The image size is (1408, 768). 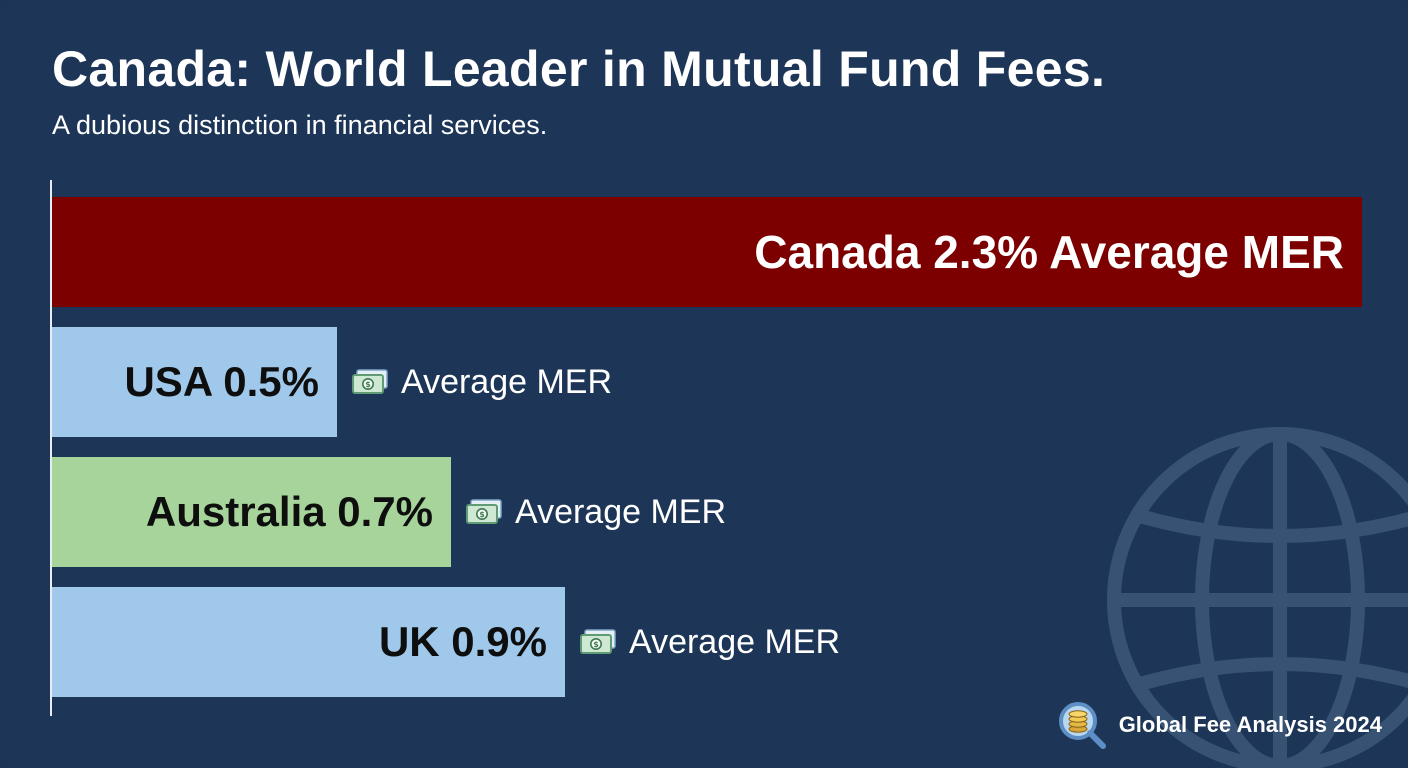 What do you see at coordinates (51, 448) in the screenshot?
I see `y-axis-line` at bounding box center [51, 448].